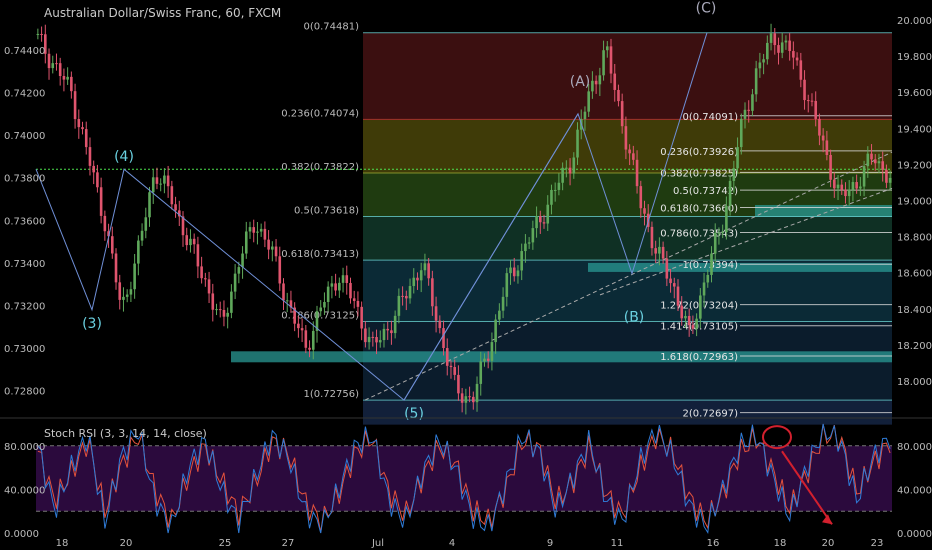 This screenshot has width=932, height=550. What do you see at coordinates (320, 167) in the screenshot?
I see `fib-left-label-2: 0.382(0.73822)` at bounding box center [320, 167].